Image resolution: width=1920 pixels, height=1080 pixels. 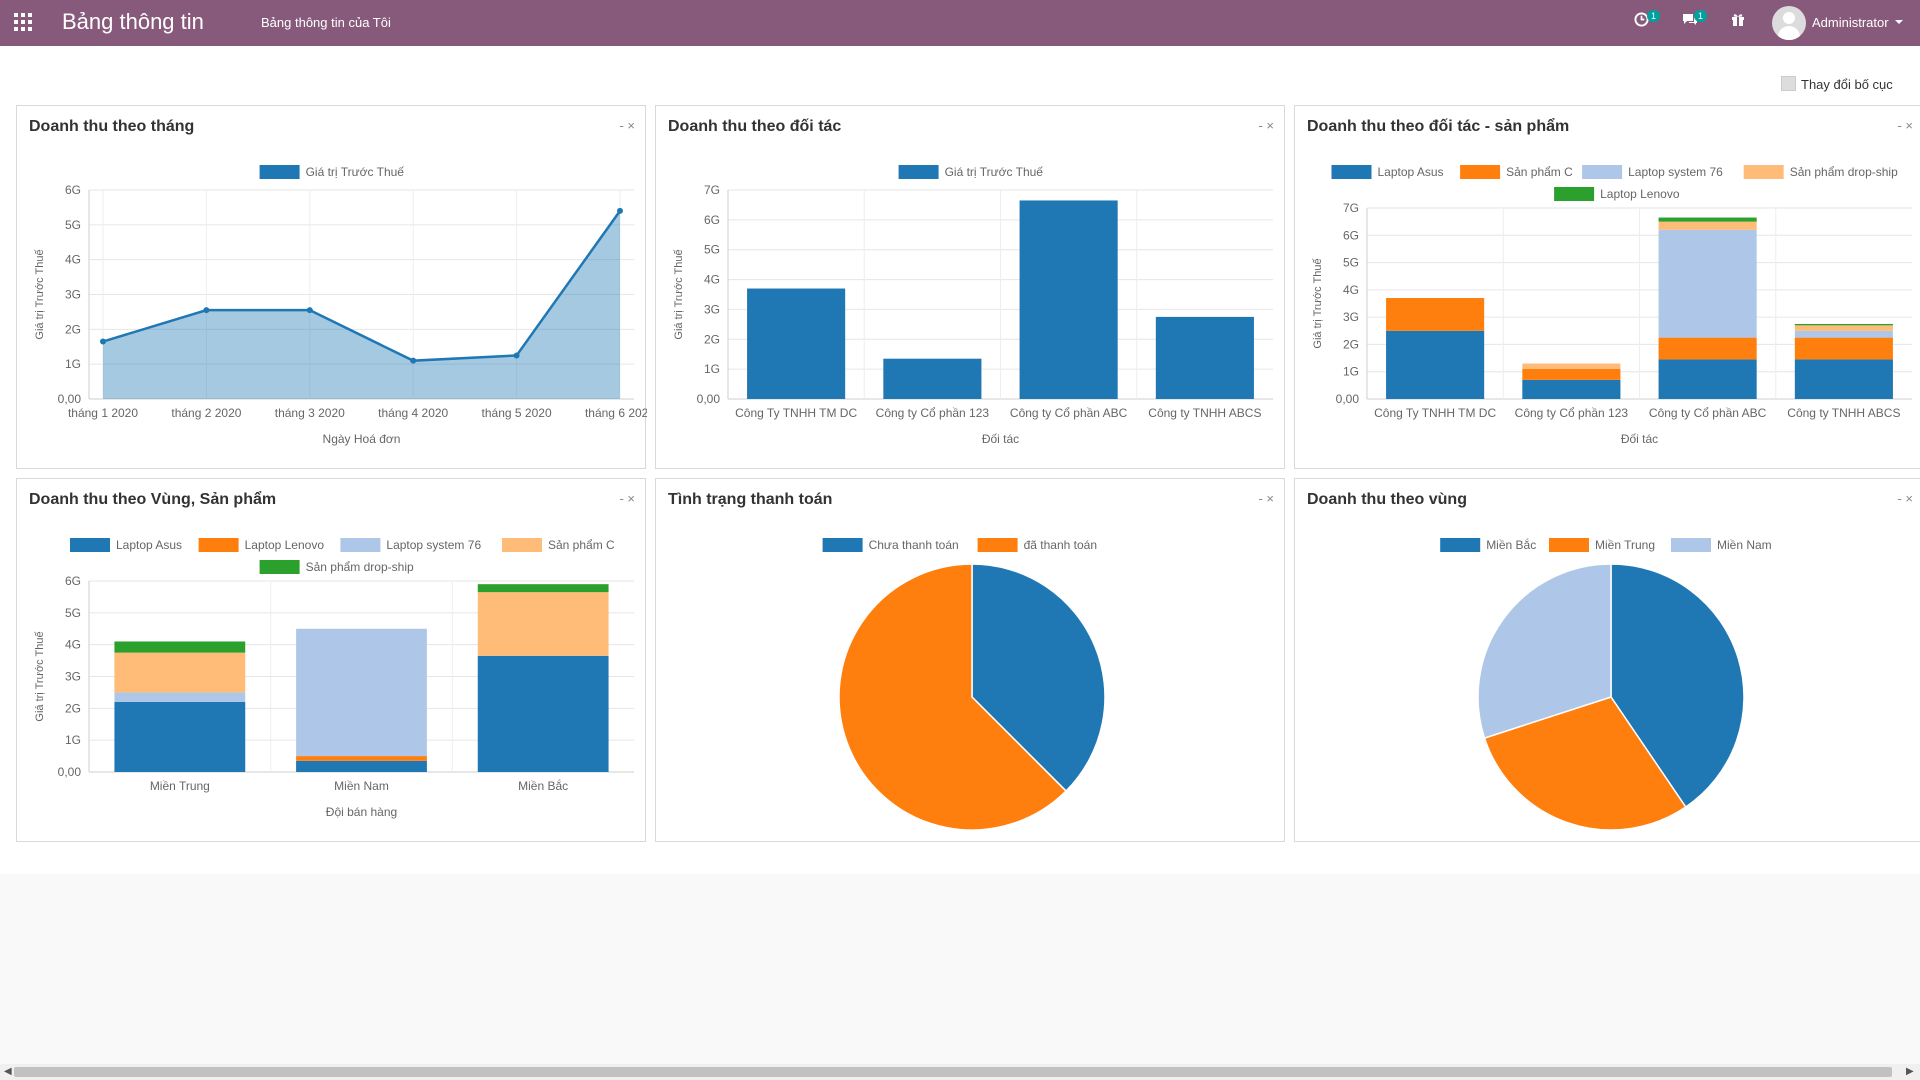 I want to click on apps-grid-icon, so click(x=23, y=22).